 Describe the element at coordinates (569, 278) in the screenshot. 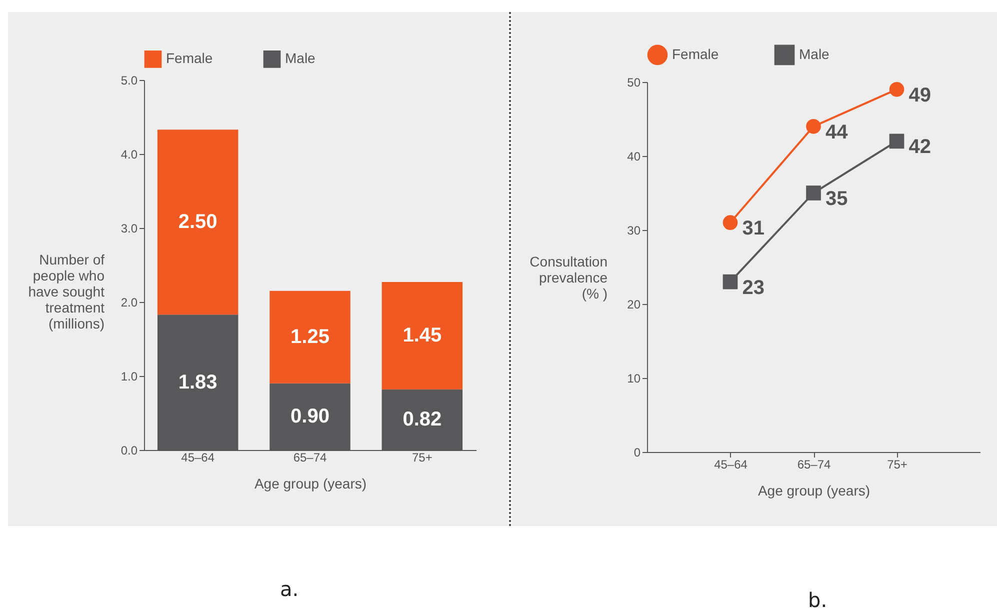

I see `y-axis-title: Consultation prevalence (% )` at that location.